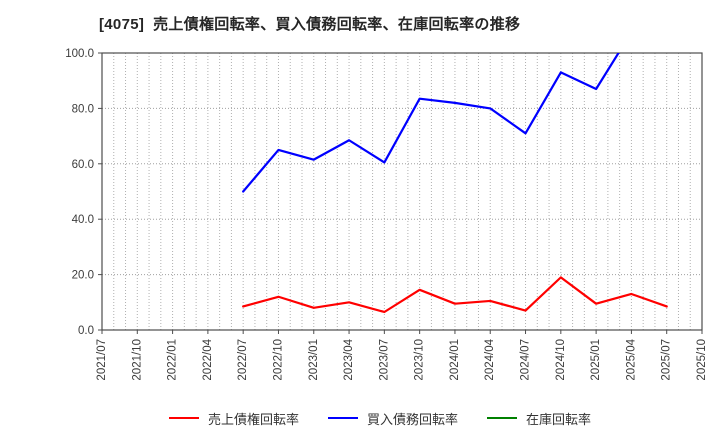 Image resolution: width=720 pixels, height=440 pixels. What do you see at coordinates (137, 360) in the screenshot?
I see `x-tick-label: 2021/10` at bounding box center [137, 360].